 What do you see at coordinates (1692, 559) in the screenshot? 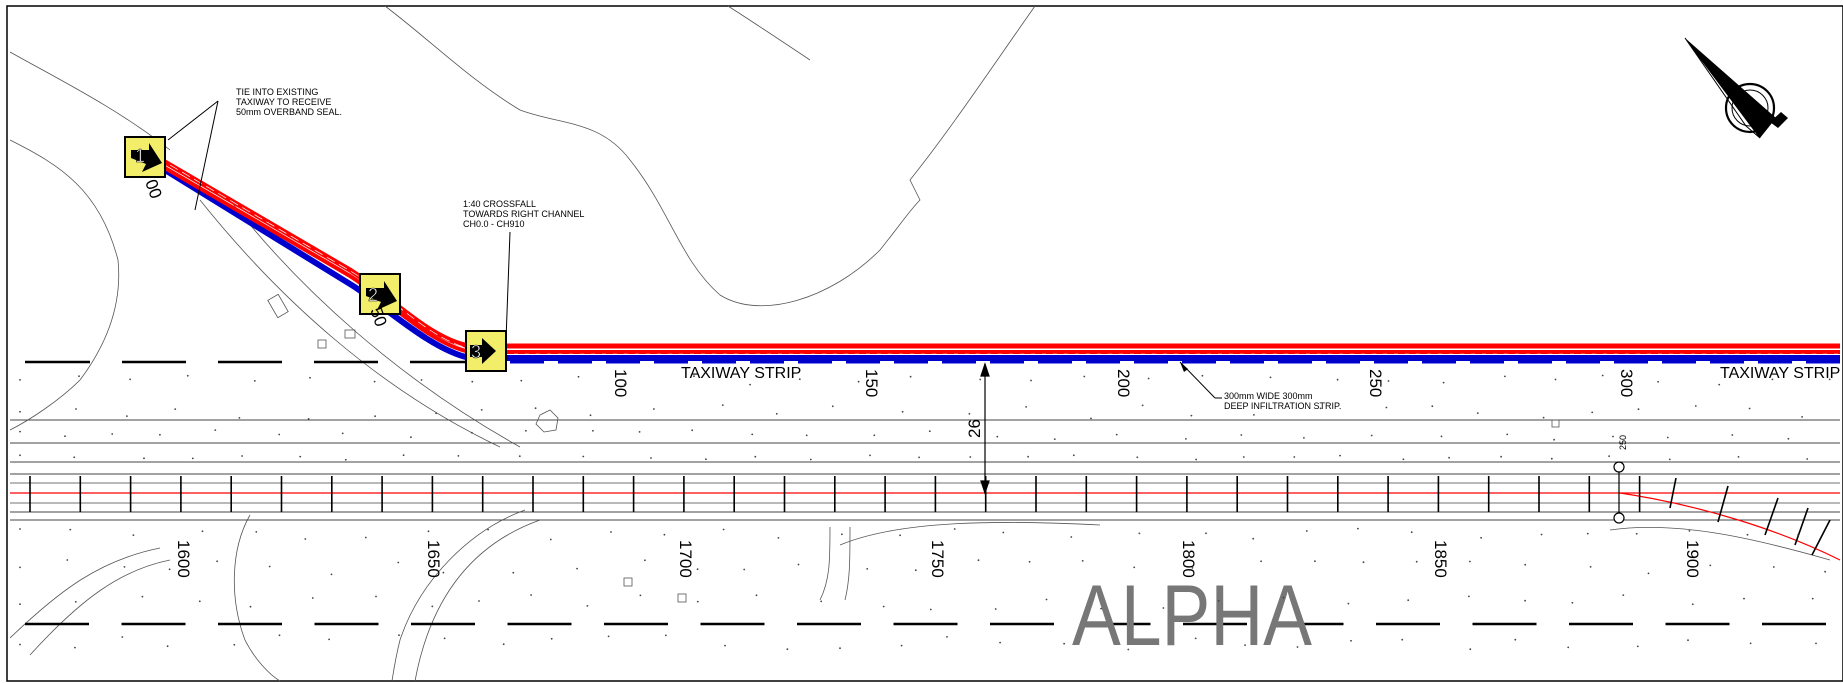
I see `chainage-1900: 1900` at bounding box center [1692, 559].